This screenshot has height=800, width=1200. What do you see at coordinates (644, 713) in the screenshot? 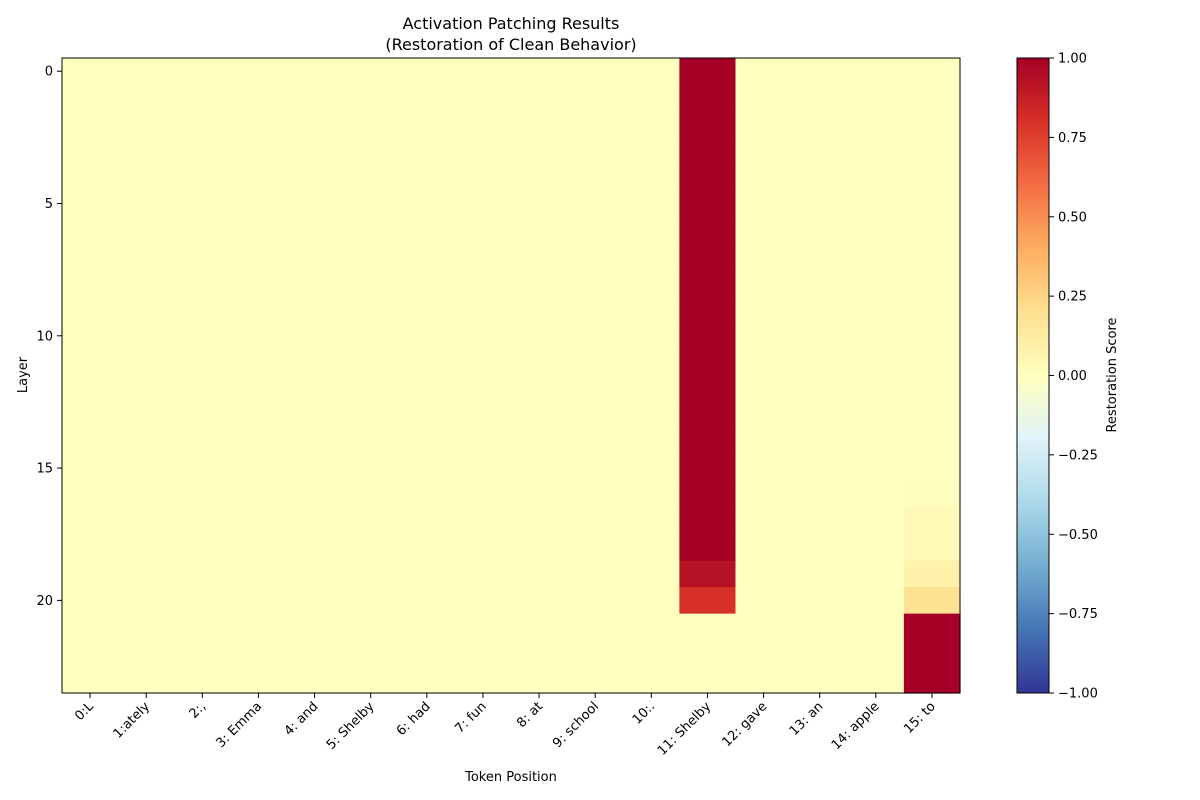
I see `x-tick-label: 10:.` at bounding box center [644, 713].